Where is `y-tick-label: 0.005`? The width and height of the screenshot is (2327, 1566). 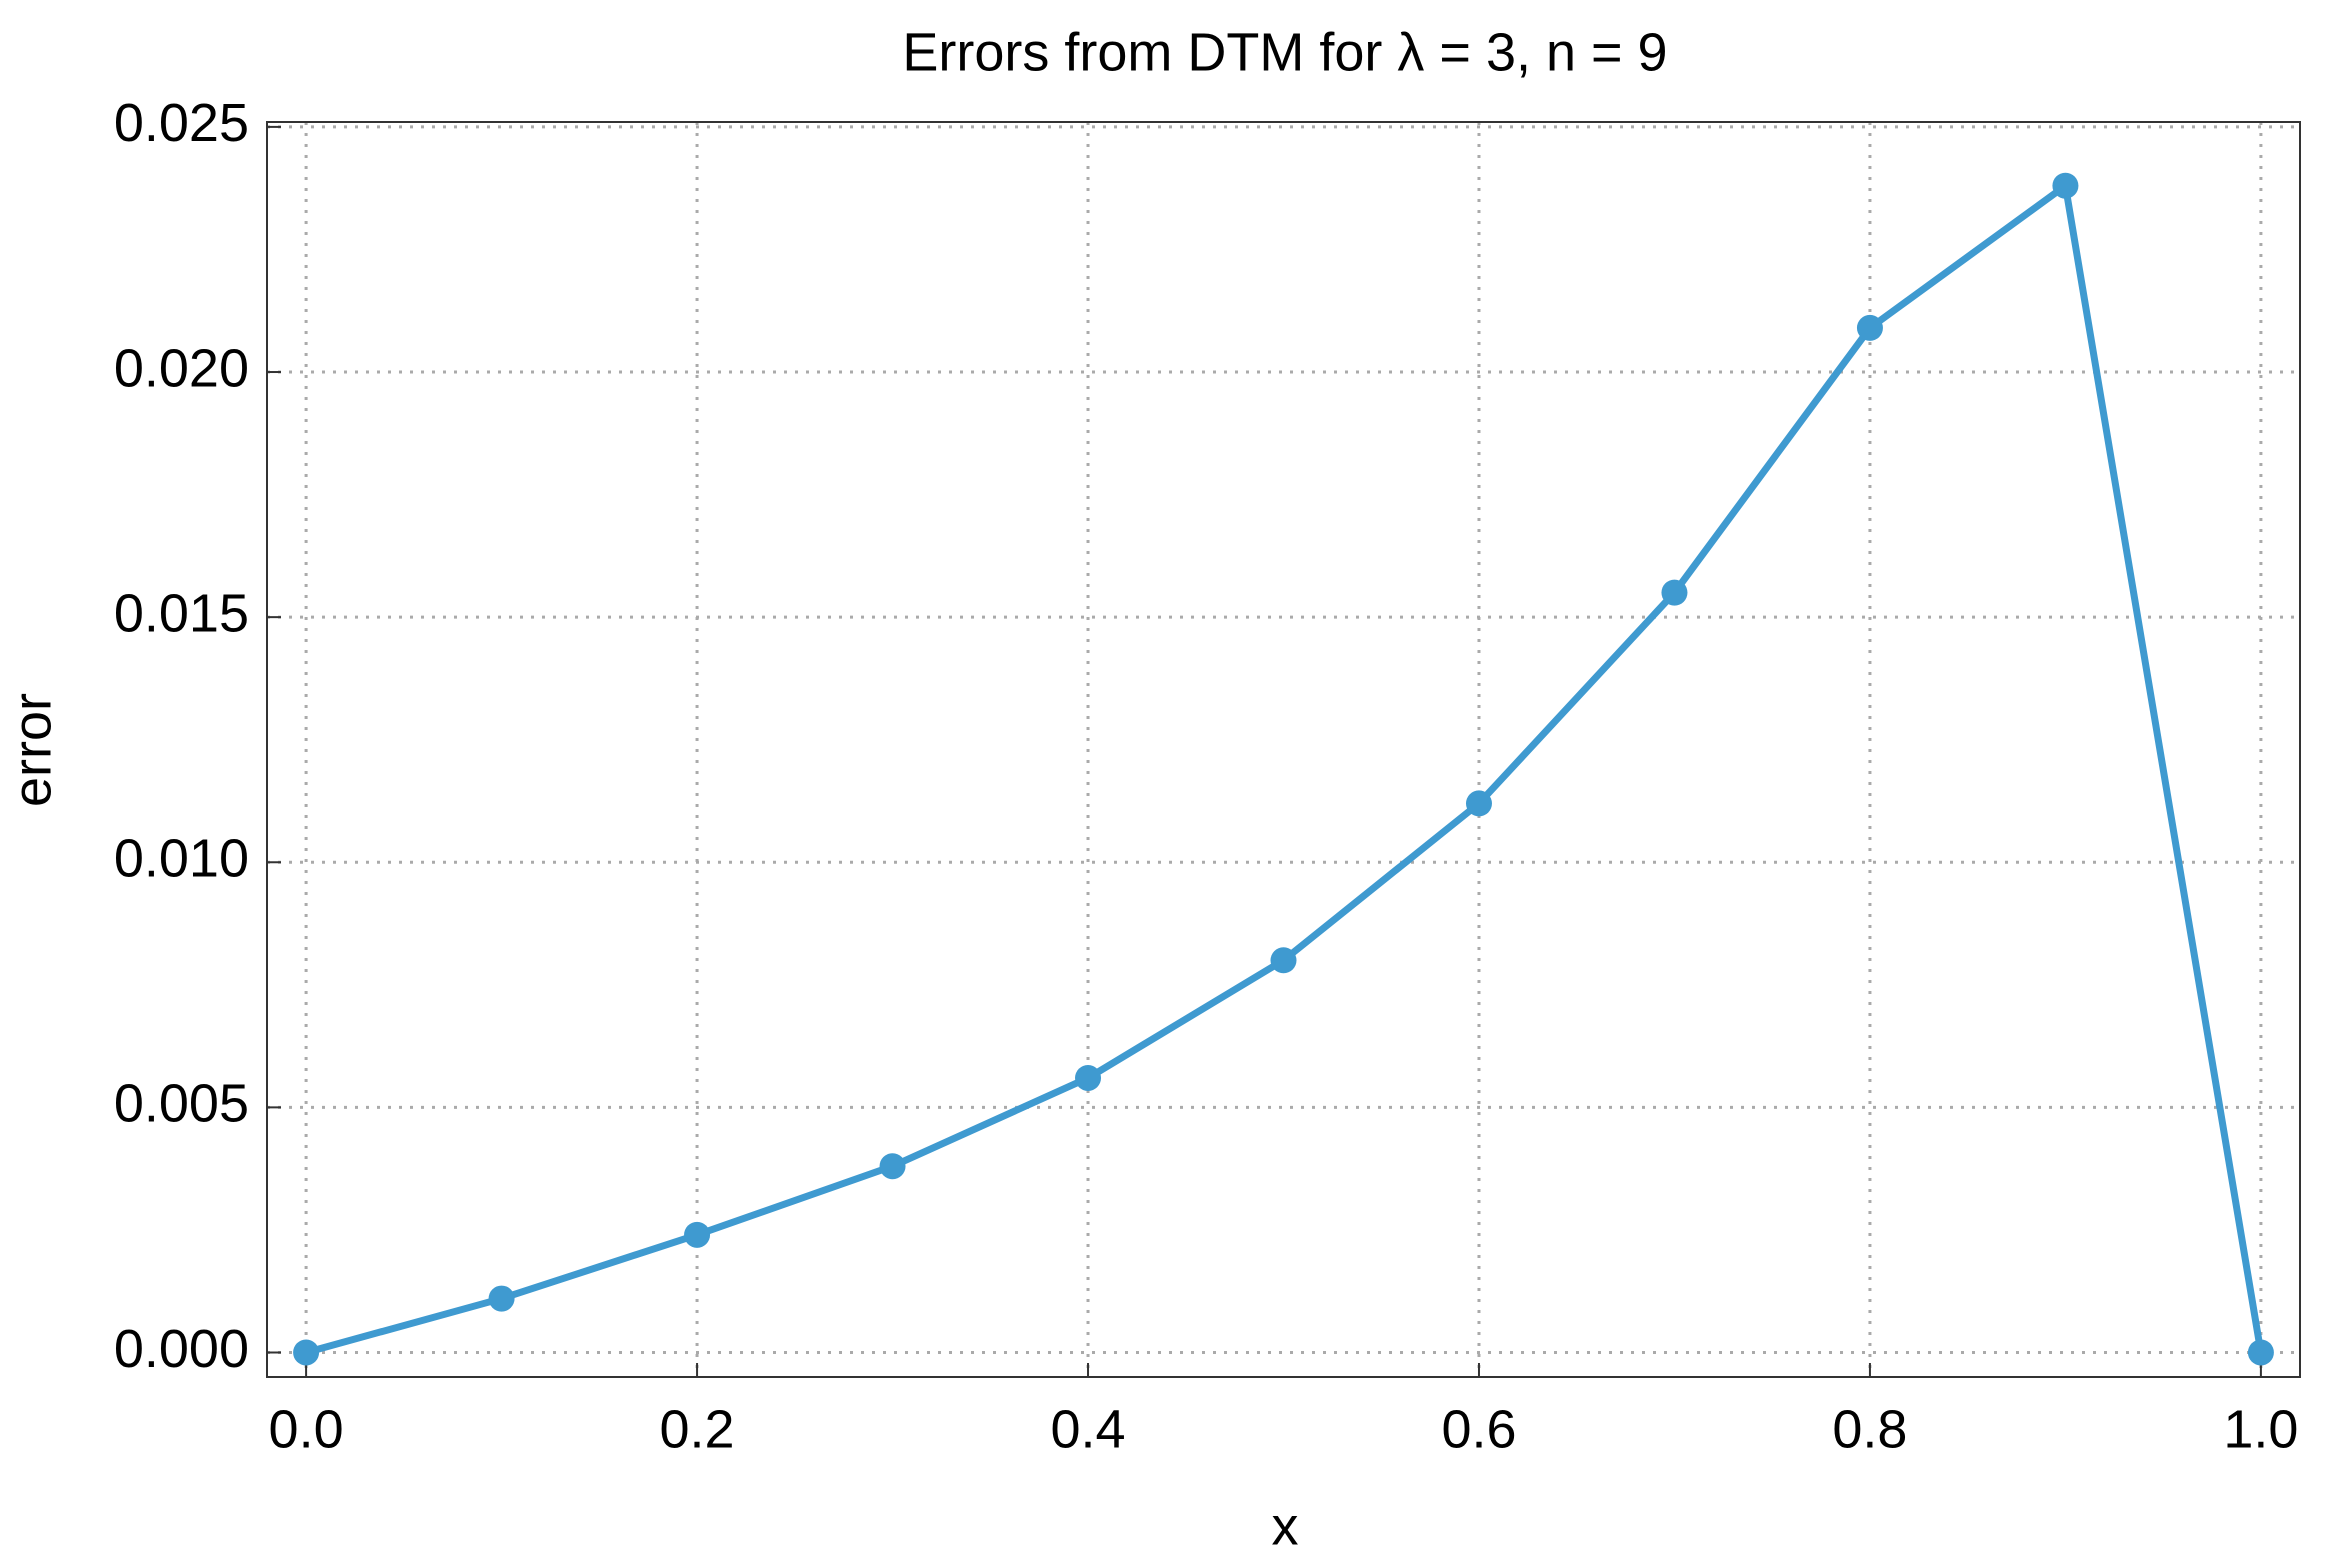 y-tick-label: 0.005 is located at coordinates (181, 1104).